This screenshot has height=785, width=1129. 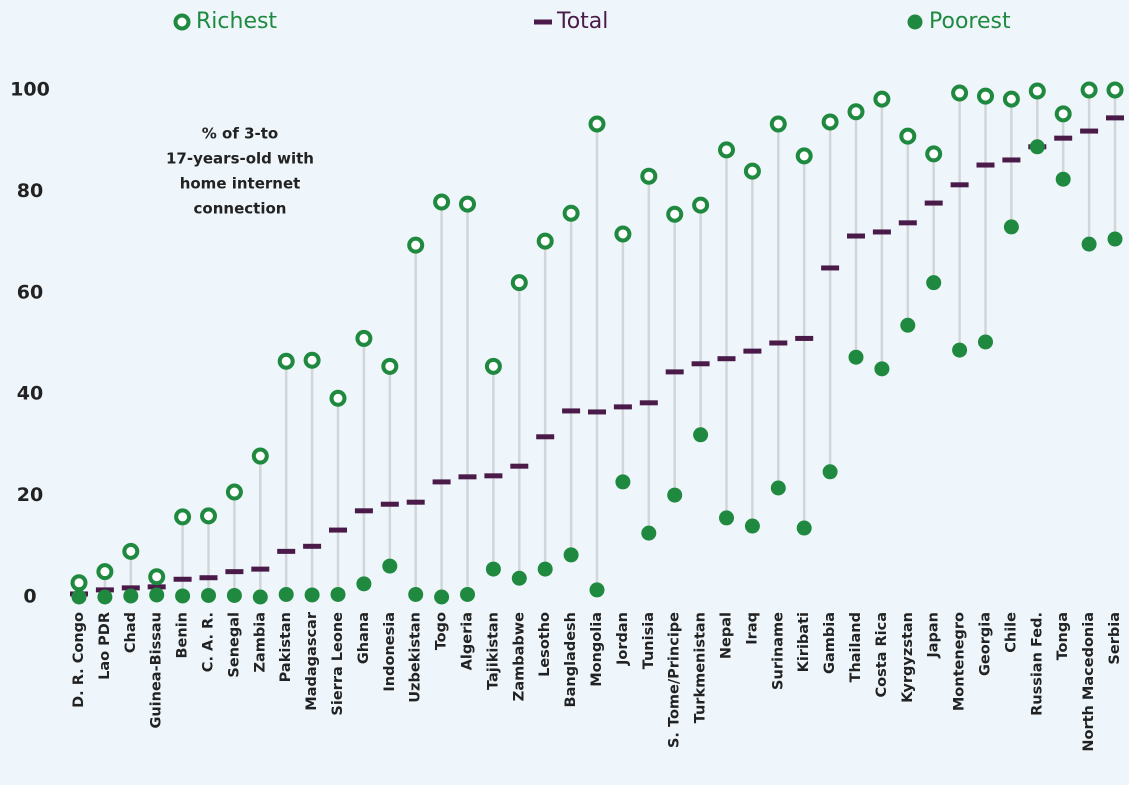 What do you see at coordinates (701, 667) in the screenshot?
I see `x-tick-label: Turkmenistan` at bounding box center [701, 667].